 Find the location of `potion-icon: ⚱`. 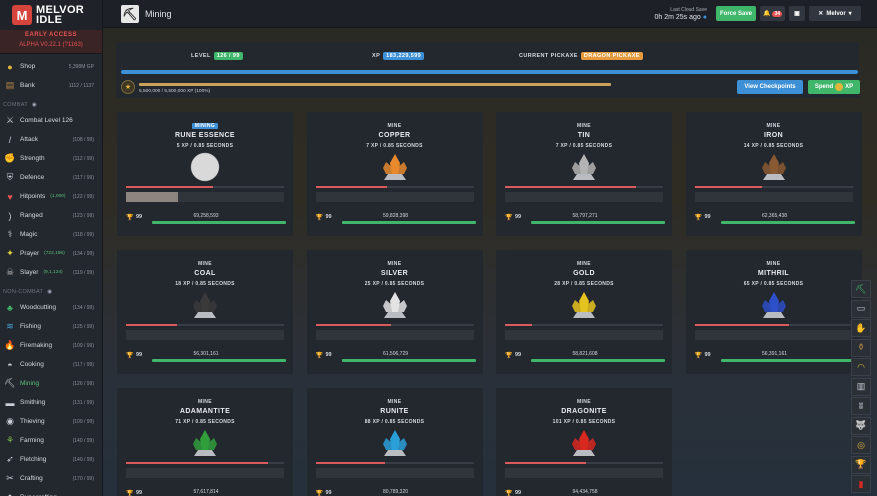

potion-icon: ⚱ is located at coordinates (861, 347).